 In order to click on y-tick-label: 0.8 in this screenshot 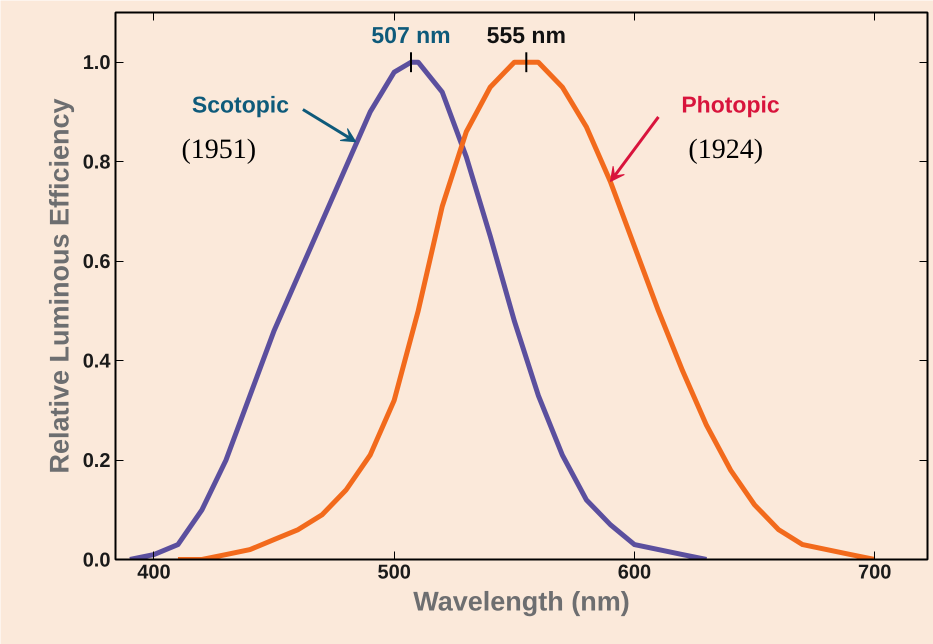, I will do `click(96, 163)`.